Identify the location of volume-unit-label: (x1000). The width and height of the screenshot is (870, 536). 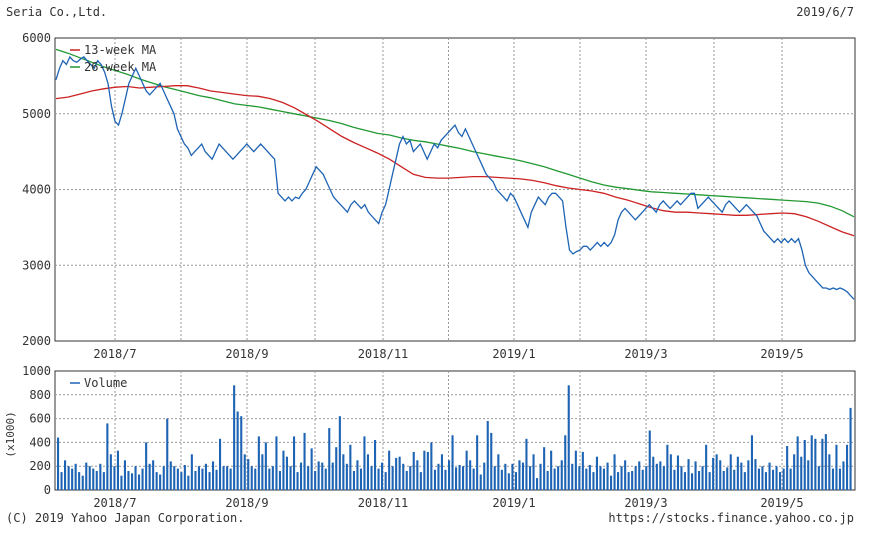
(10, 434).